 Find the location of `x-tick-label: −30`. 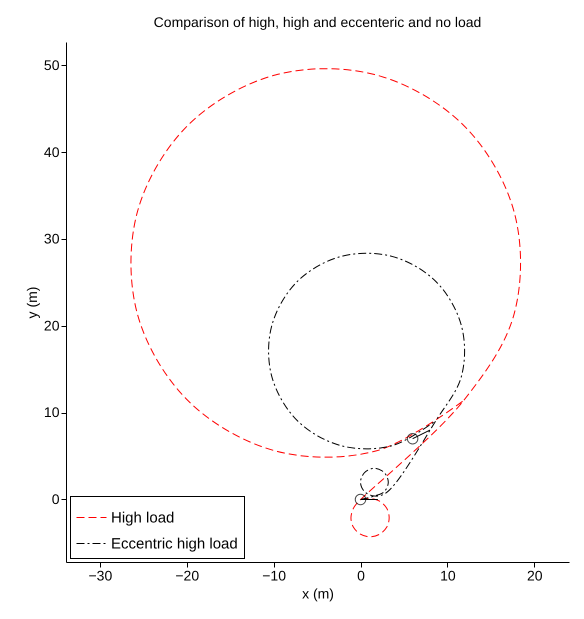

x-tick-label: −30 is located at coordinates (100, 576).